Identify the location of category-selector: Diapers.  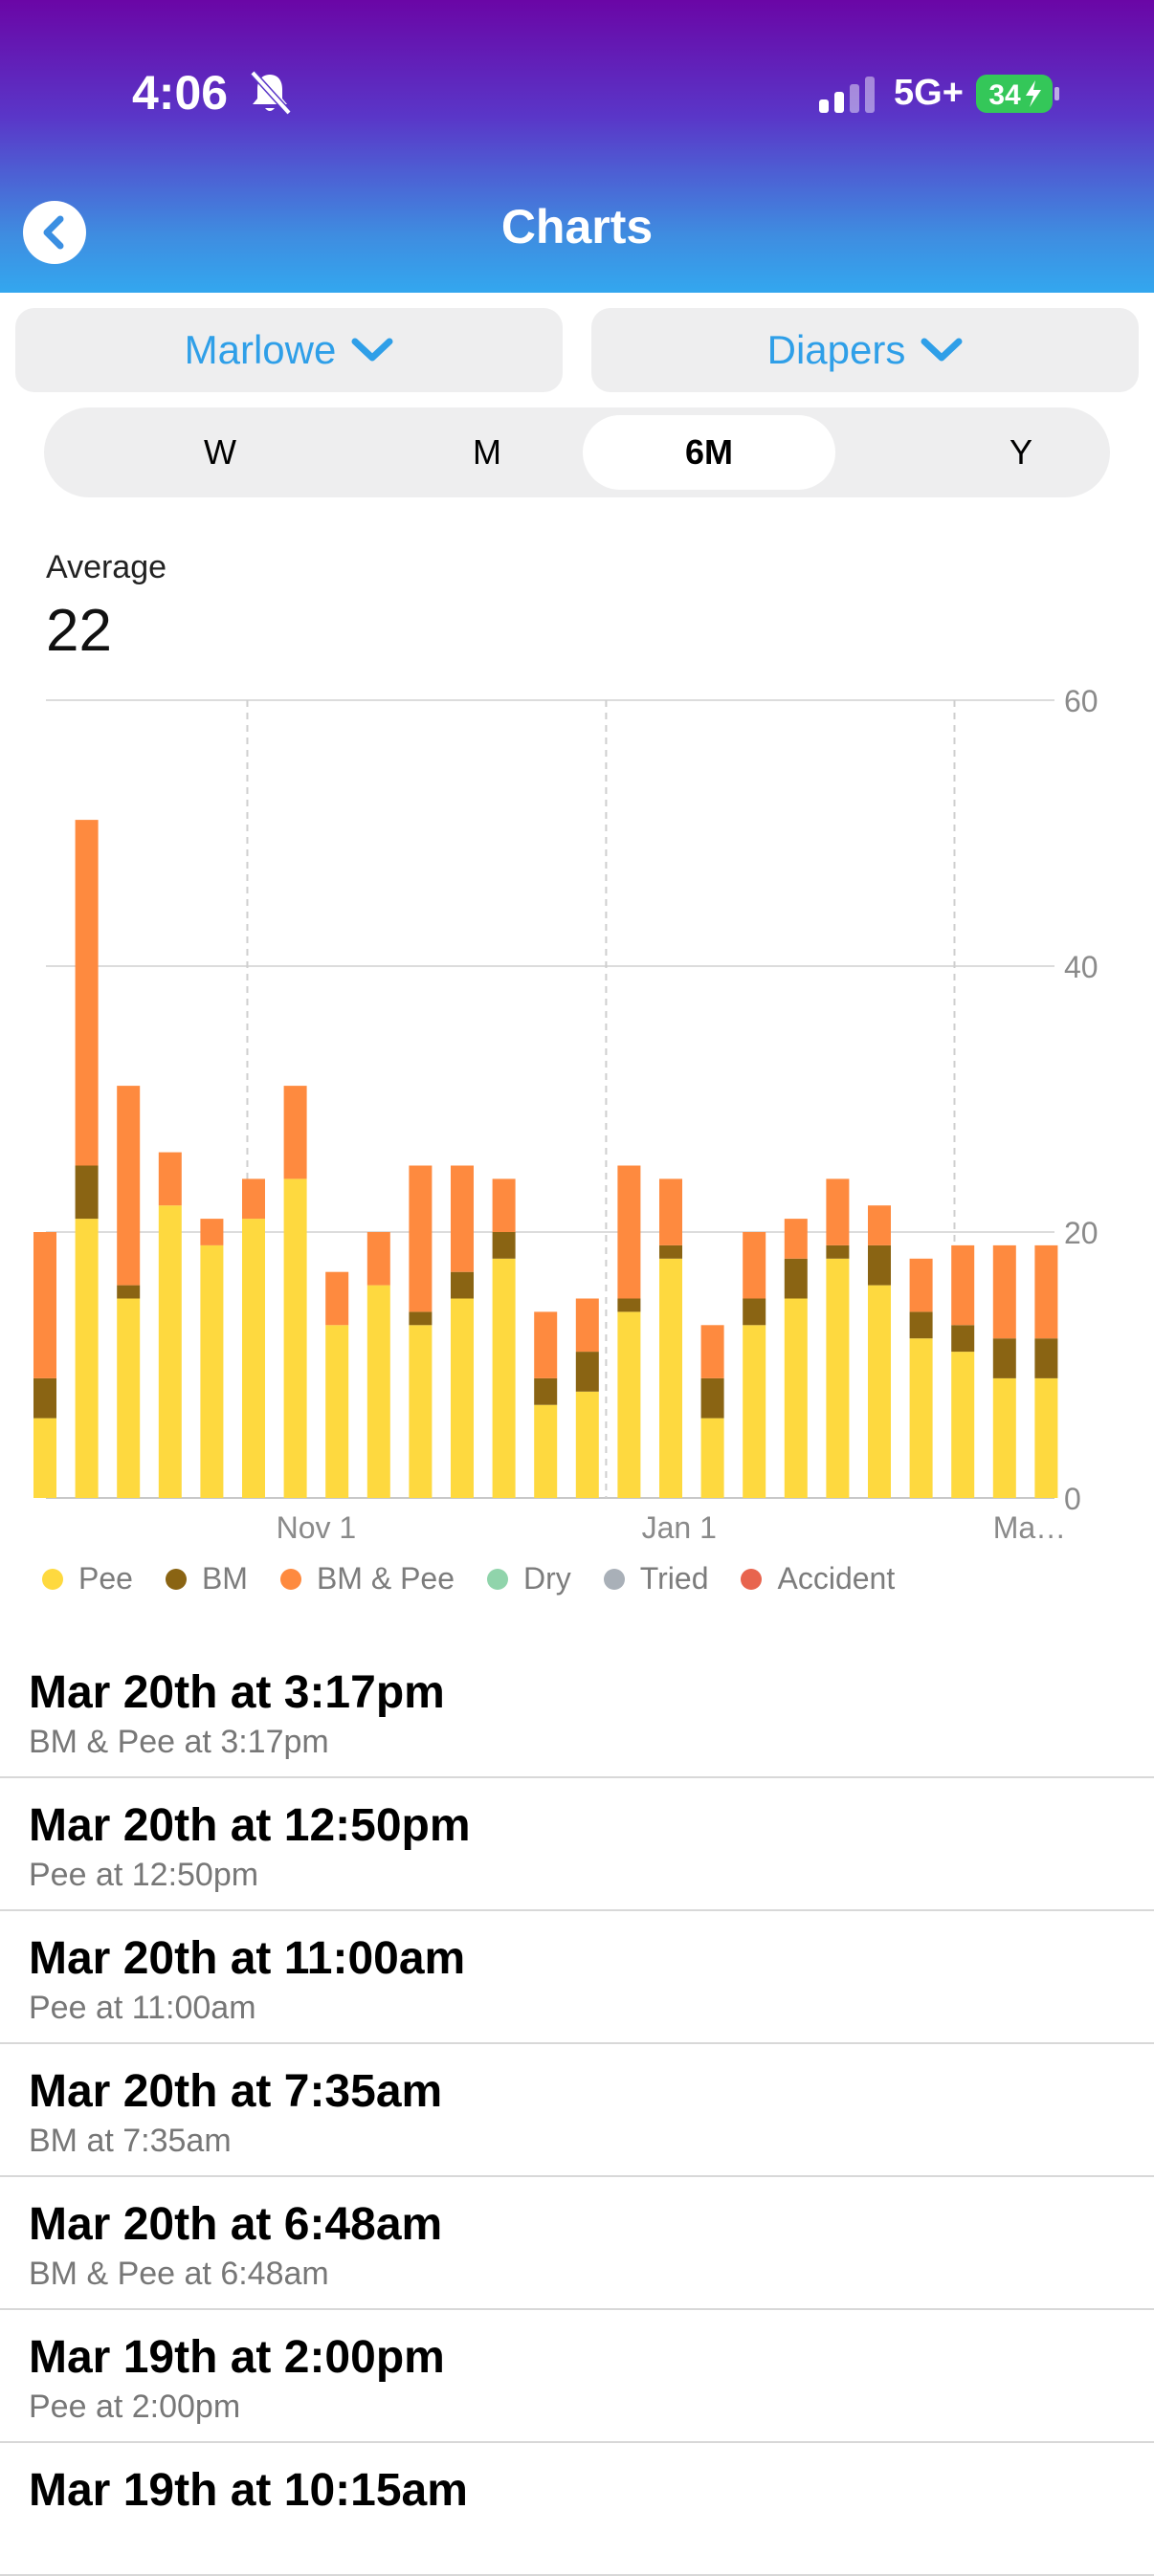
(865, 350).